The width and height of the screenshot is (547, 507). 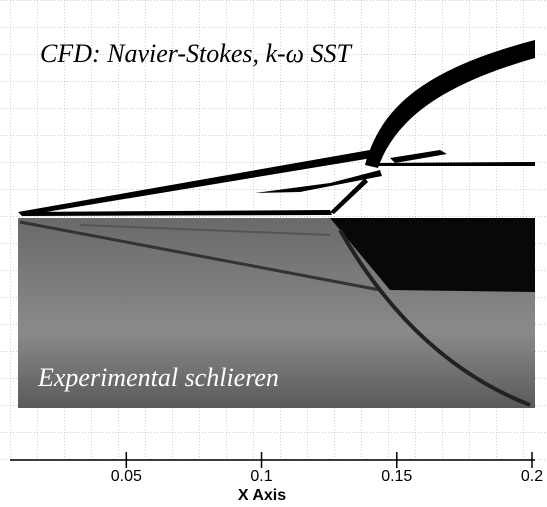 What do you see at coordinates (196, 53) in the screenshot?
I see `cfd-label: CFD: Navier-Stokes, k-ω SST` at bounding box center [196, 53].